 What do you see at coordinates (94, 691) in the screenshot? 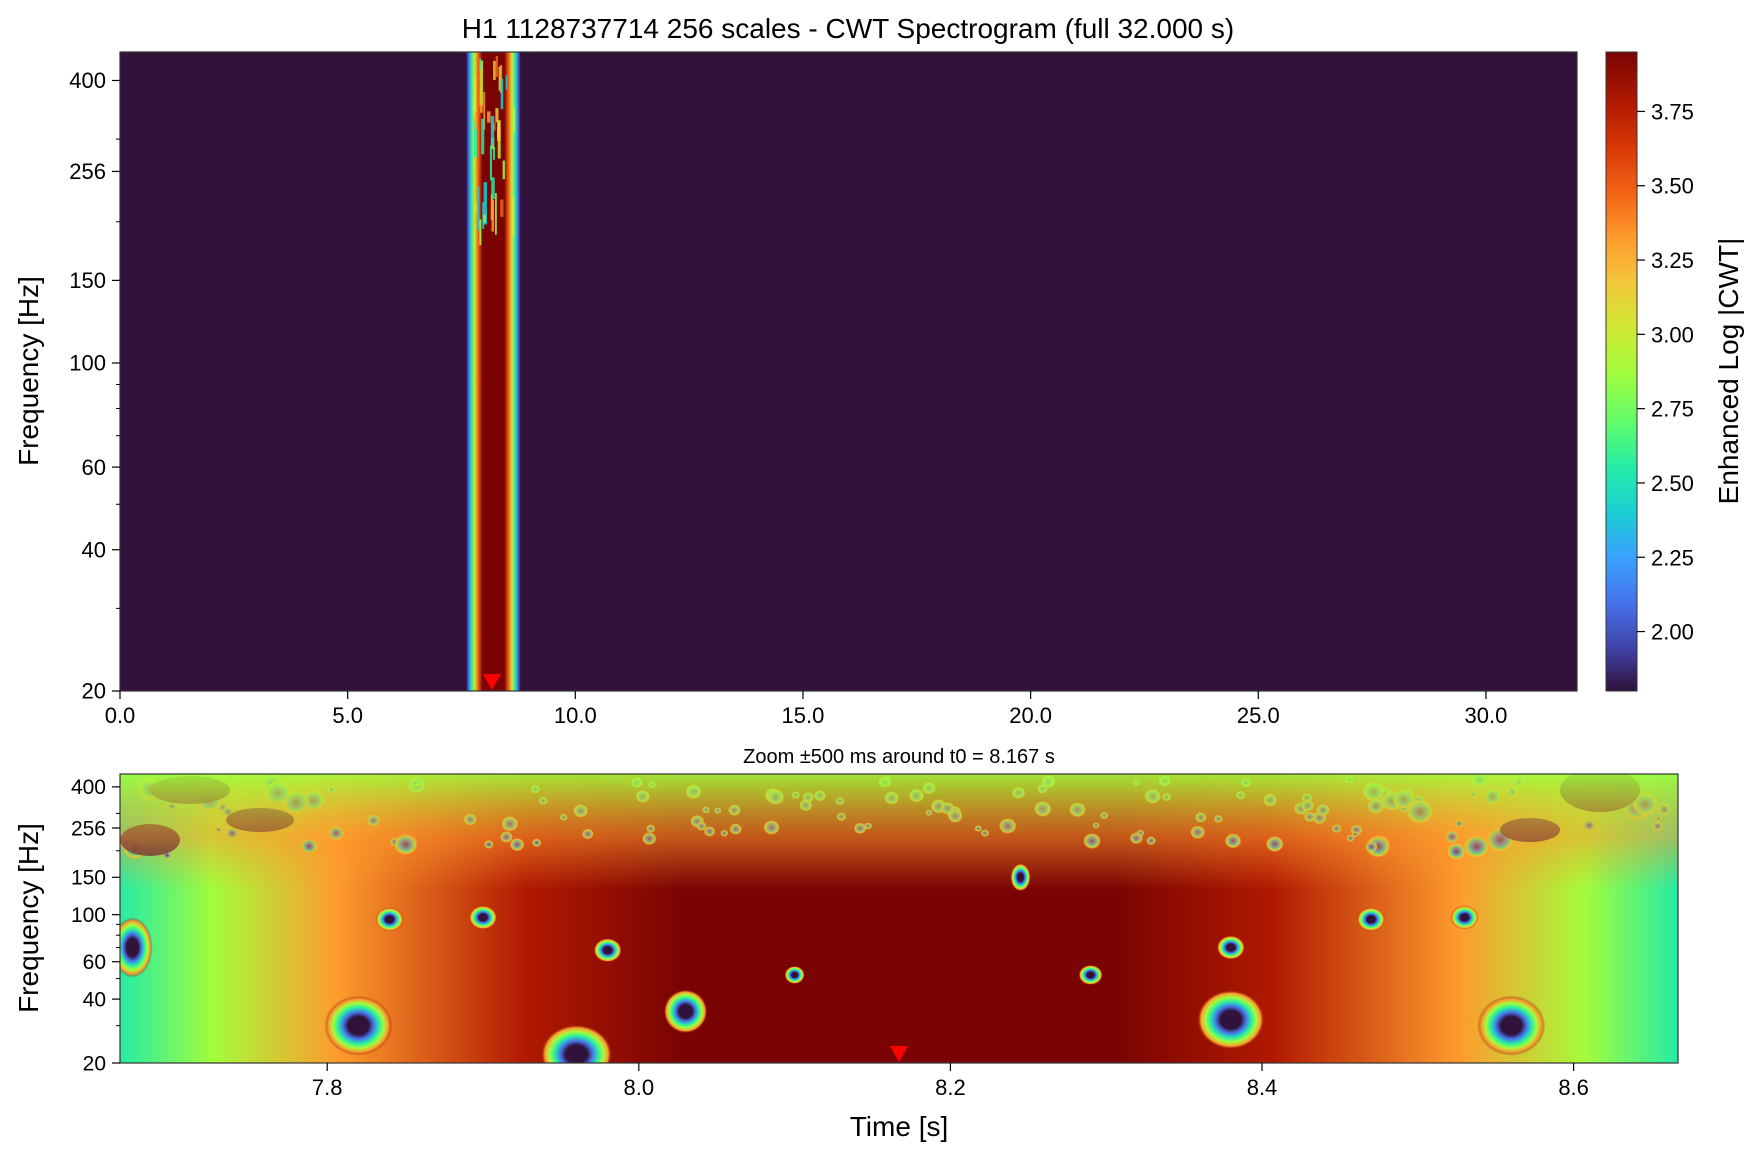
I see `y-tick-label: 20` at bounding box center [94, 691].